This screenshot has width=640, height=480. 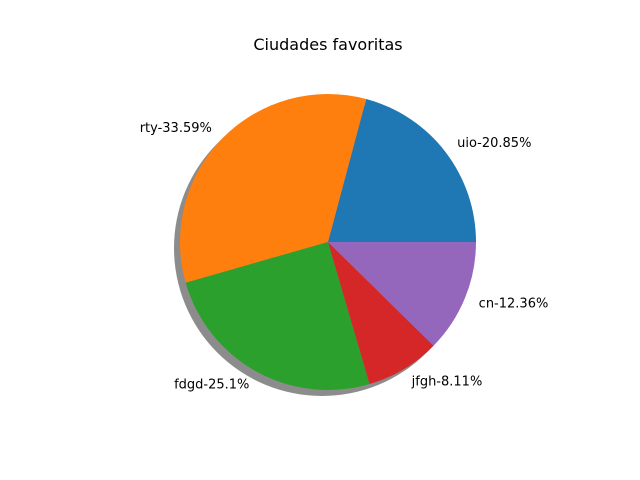 I want to click on pie-slice-label-3: jfgh-8.11%, so click(x=447, y=382).